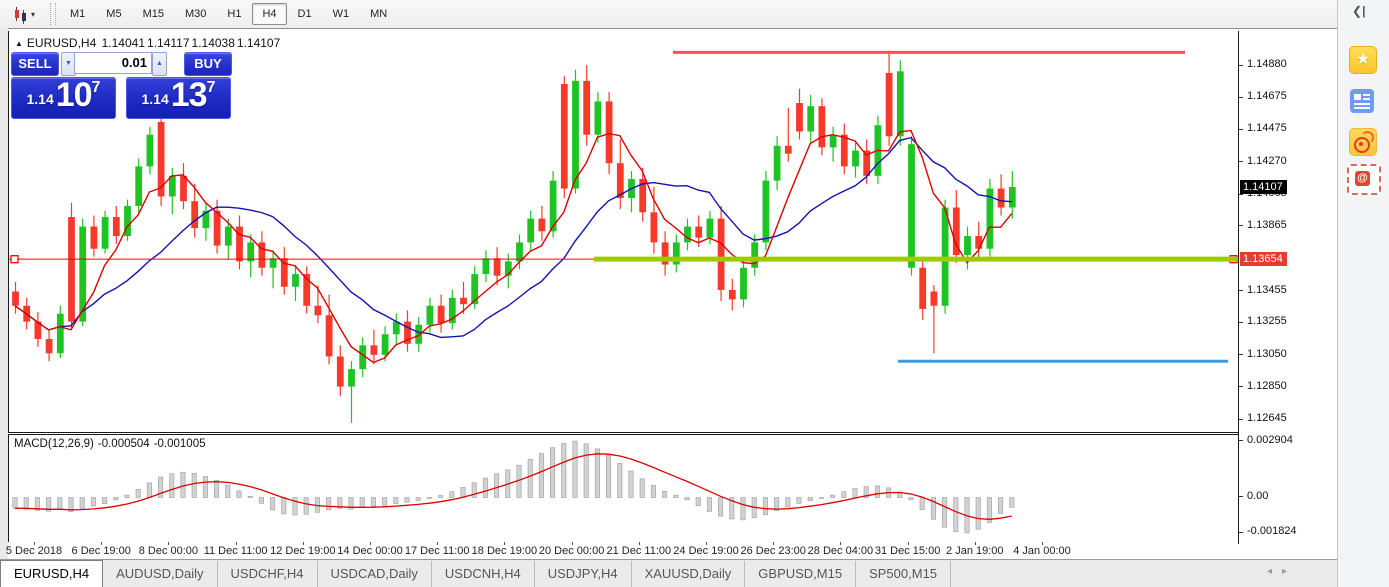 This screenshot has height=587, width=1389. I want to click on time-label: 12 Dec 19:00, so click(303, 551).